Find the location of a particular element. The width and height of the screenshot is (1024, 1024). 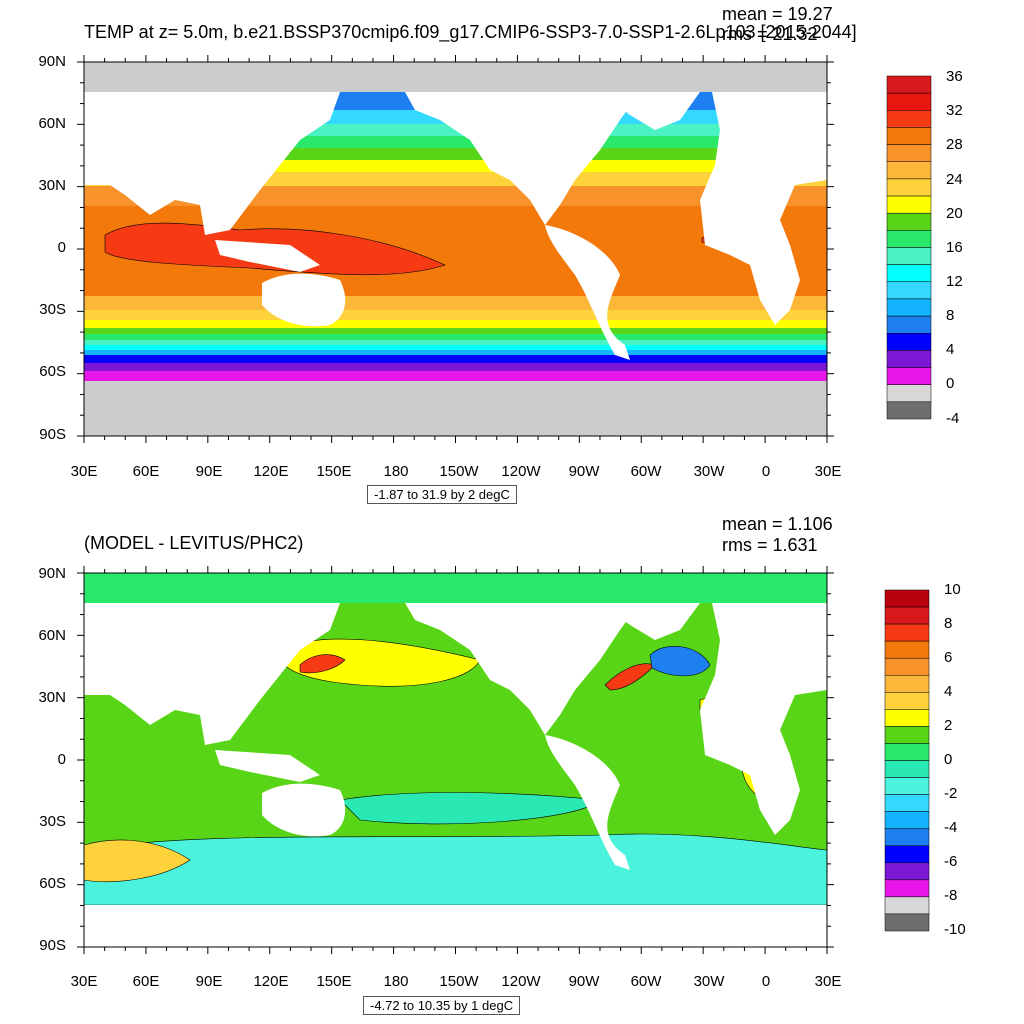

panel1-ytick-label: 0 is located at coordinates (61, 247).